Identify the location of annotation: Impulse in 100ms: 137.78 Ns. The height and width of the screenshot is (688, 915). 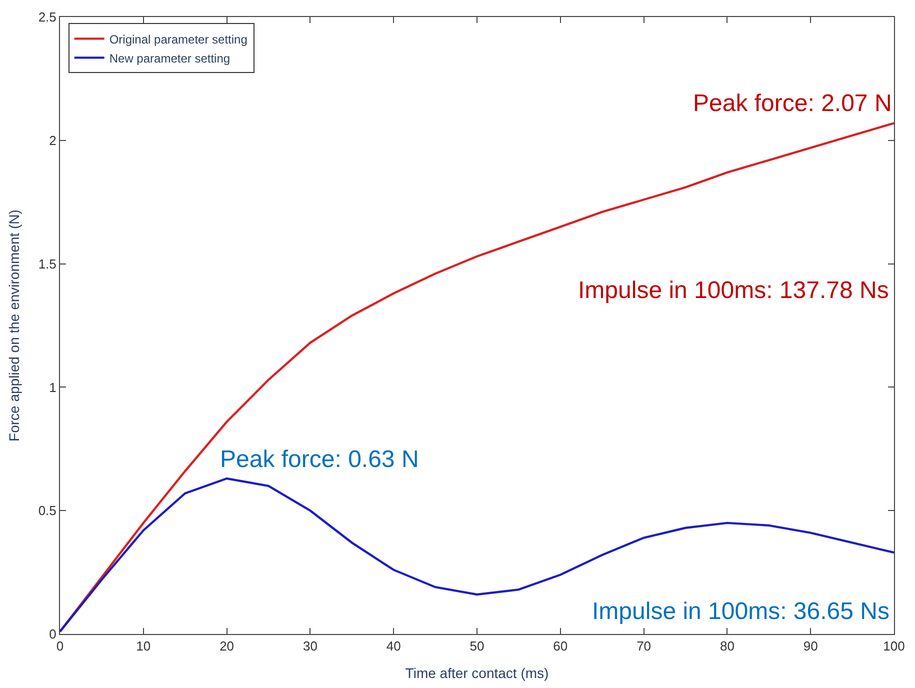
(733, 290).